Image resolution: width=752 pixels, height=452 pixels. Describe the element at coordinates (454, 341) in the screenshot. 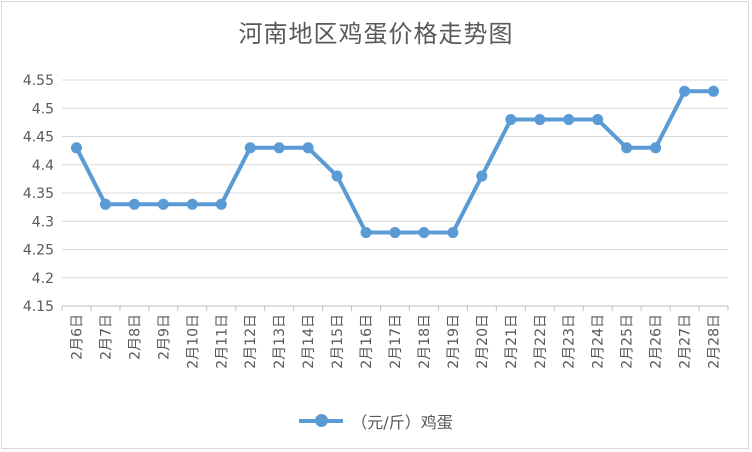

I see `x-tick-label: 2月19日` at that location.